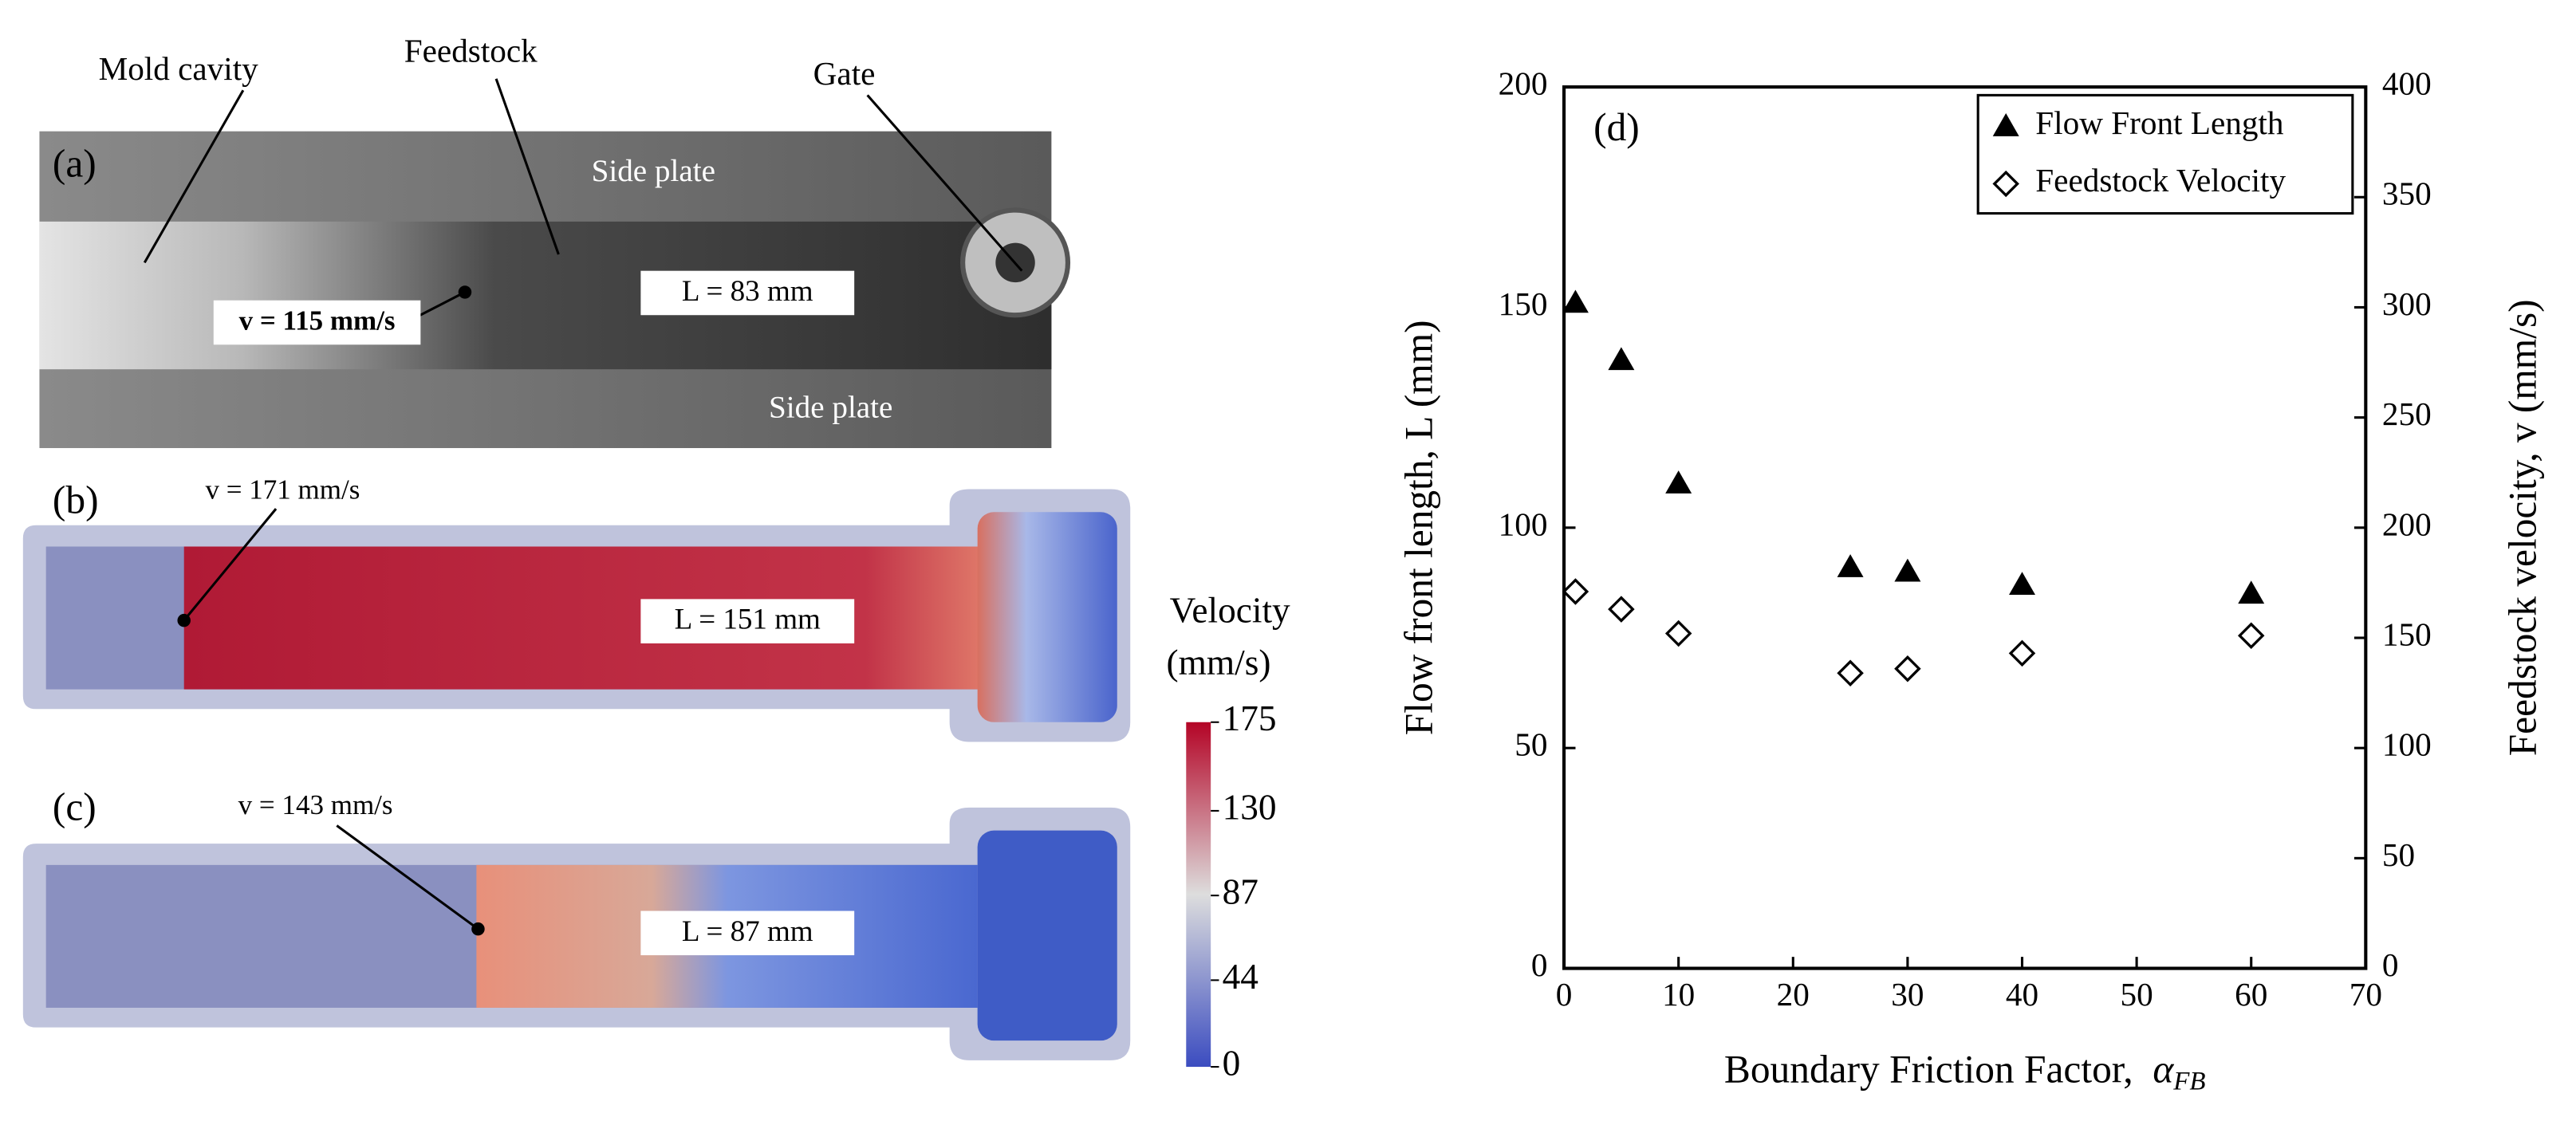 The height and width of the screenshot is (1121, 2576). I want to click on y-tick-label: 50, so click(1530, 744).